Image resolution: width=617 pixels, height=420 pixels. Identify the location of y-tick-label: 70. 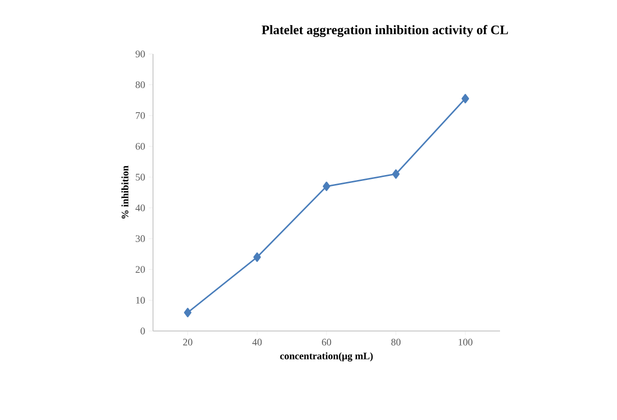
(140, 115).